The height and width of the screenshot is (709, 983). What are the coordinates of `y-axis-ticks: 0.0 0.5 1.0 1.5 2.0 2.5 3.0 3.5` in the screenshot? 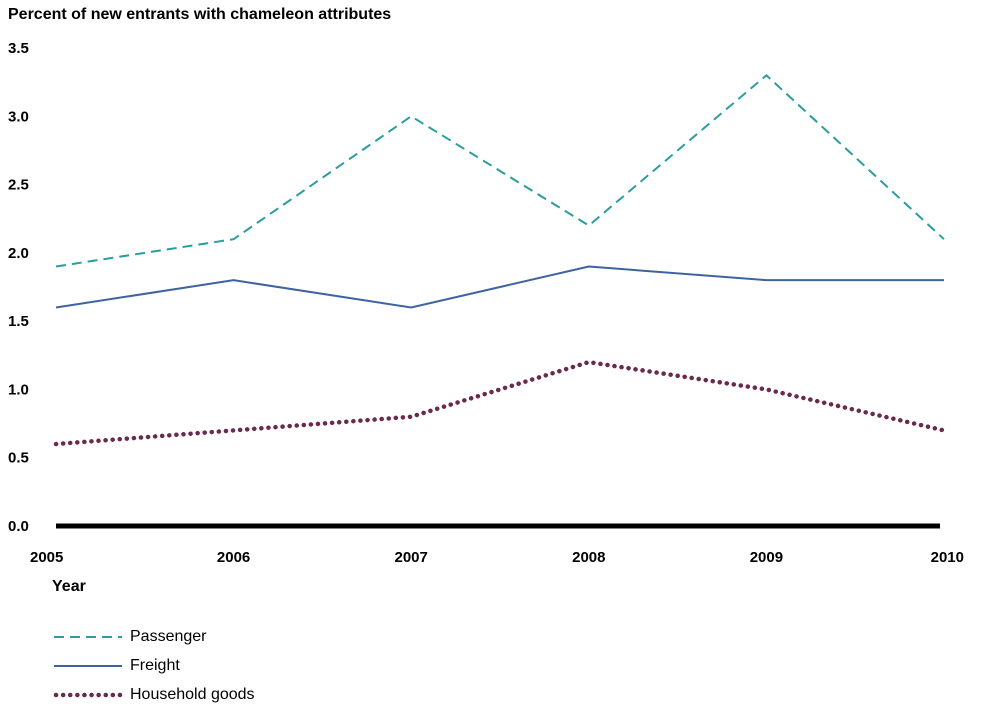 It's located at (18, 287).